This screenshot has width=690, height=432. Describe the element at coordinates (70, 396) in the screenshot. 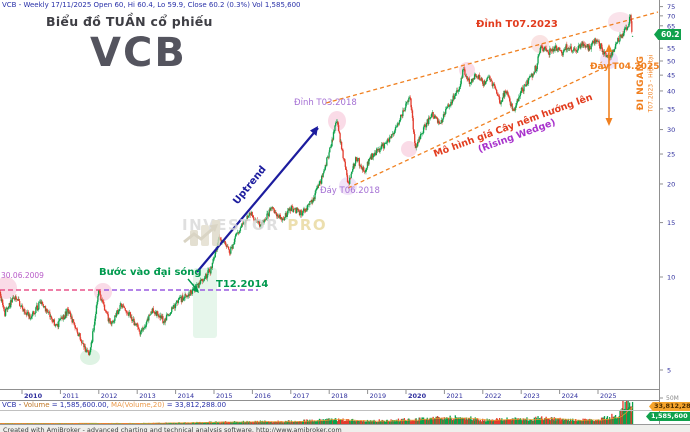

I see `svg-text: 2011` at that location.